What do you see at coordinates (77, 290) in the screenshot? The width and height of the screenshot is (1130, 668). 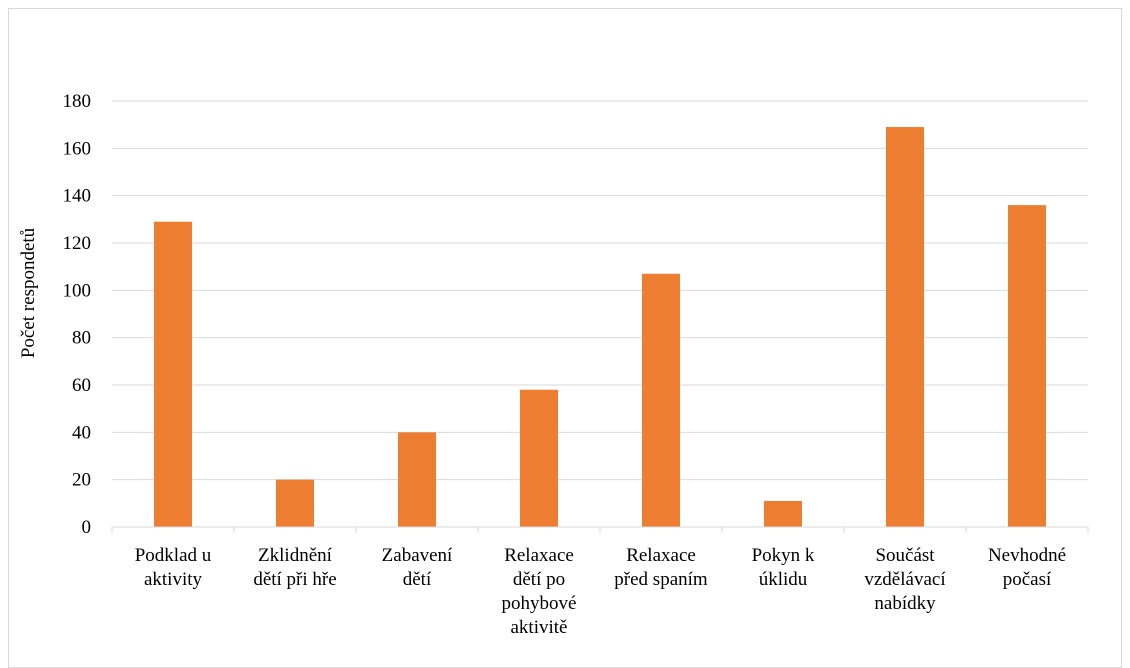 I see `y-tick-label: 100` at bounding box center [77, 290].